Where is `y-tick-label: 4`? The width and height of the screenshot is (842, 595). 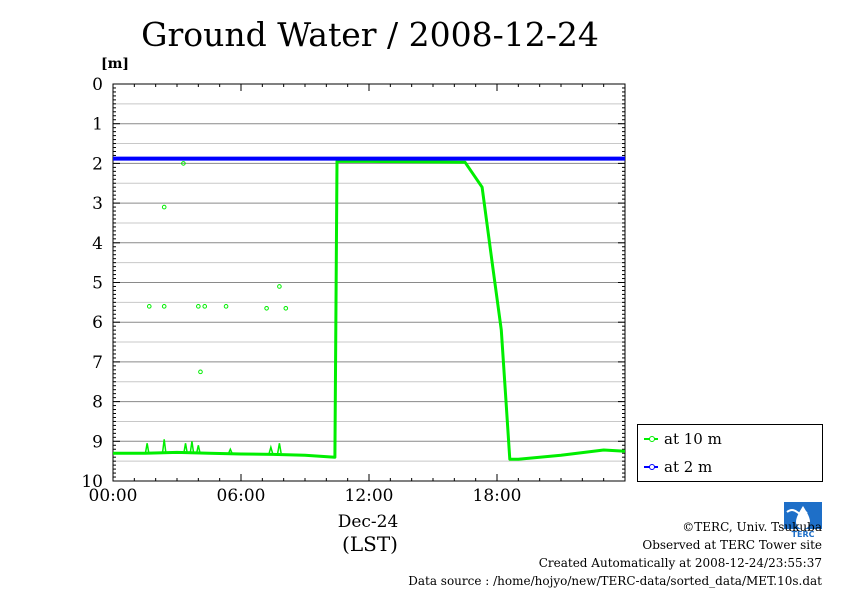
y-tick-label: 4 is located at coordinates (97, 244).